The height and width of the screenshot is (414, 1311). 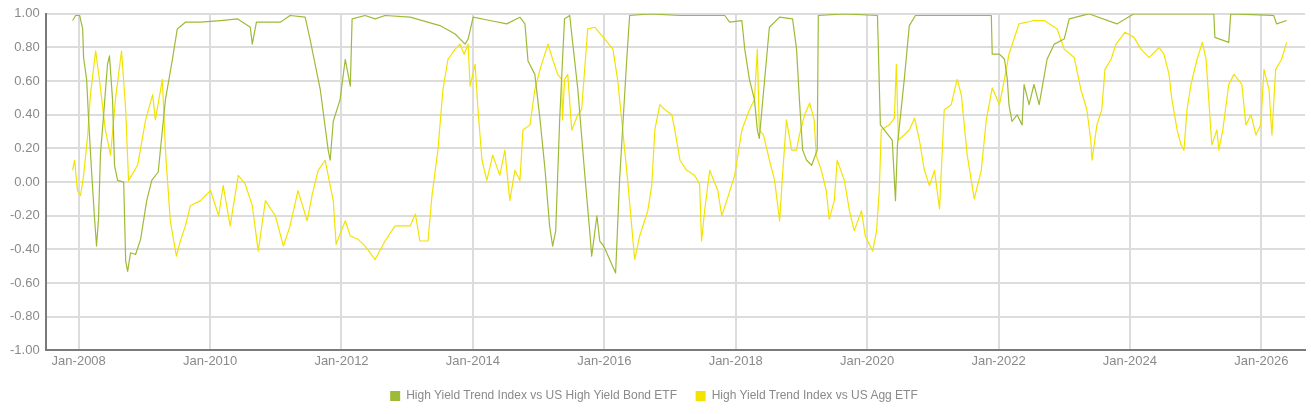 I want to click on y-tick-label: 1.00, so click(x=27, y=13).